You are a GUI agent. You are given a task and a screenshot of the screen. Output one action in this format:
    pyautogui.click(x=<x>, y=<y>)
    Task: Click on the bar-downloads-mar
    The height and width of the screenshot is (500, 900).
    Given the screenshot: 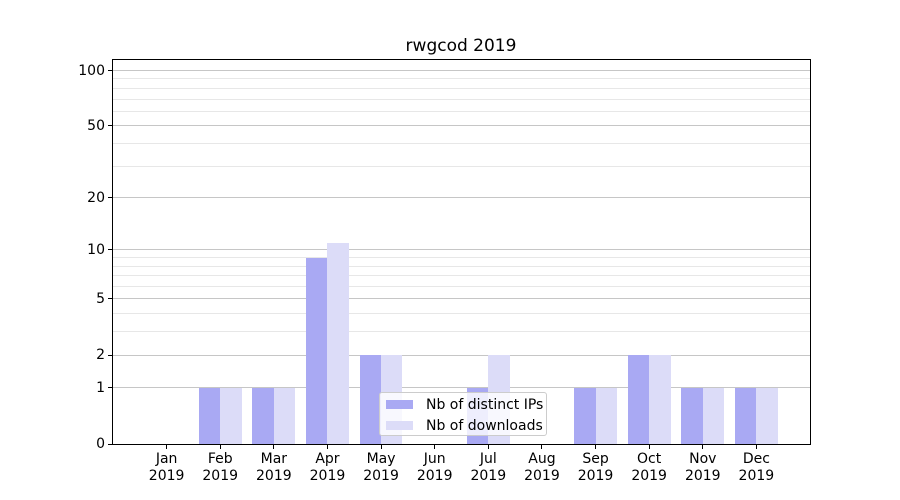 What is the action you would take?
    pyautogui.click(x=284, y=415)
    